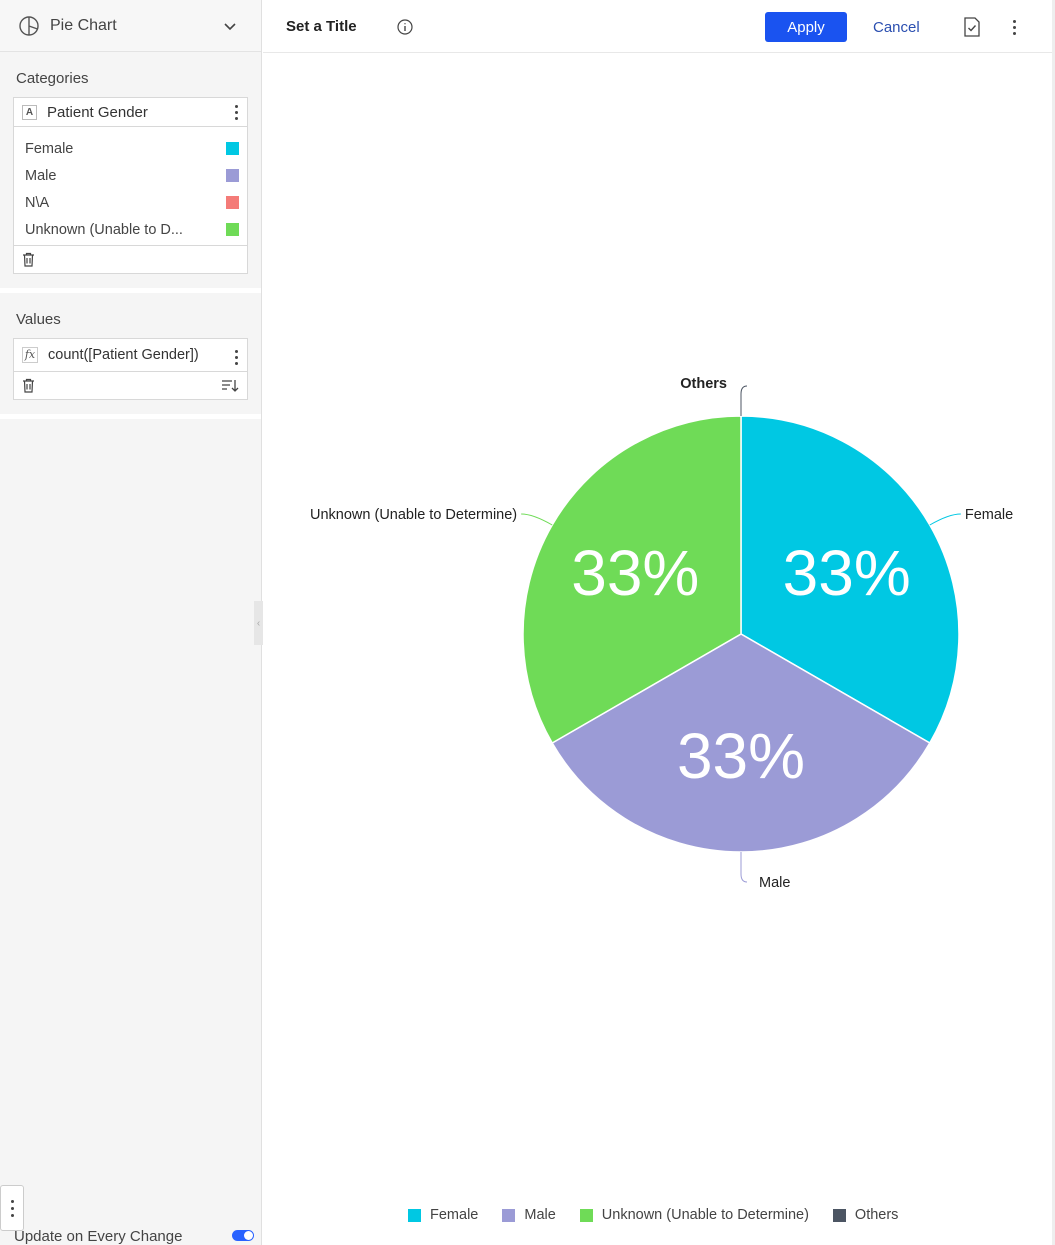  What do you see at coordinates (131, 1215) in the screenshot?
I see `sidebar-bottom: Update on Every Change` at bounding box center [131, 1215].